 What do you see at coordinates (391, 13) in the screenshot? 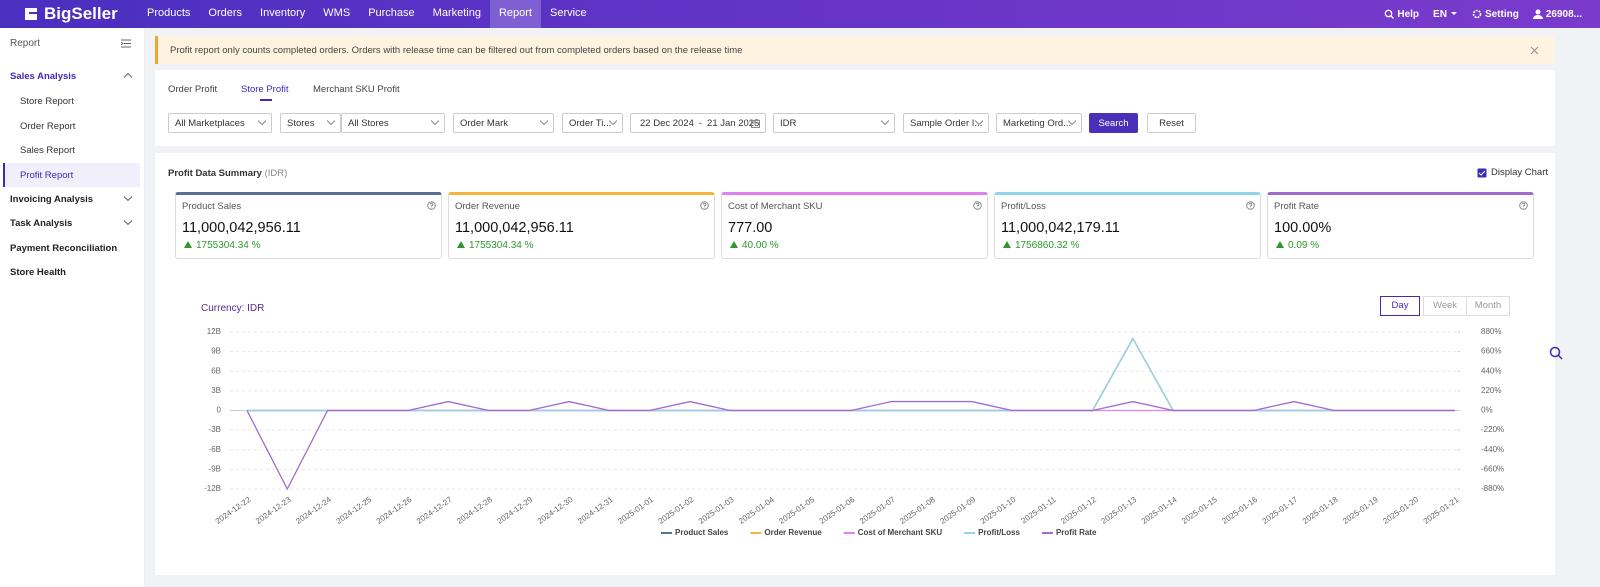
I see `nav-item: Purchase` at bounding box center [391, 13].